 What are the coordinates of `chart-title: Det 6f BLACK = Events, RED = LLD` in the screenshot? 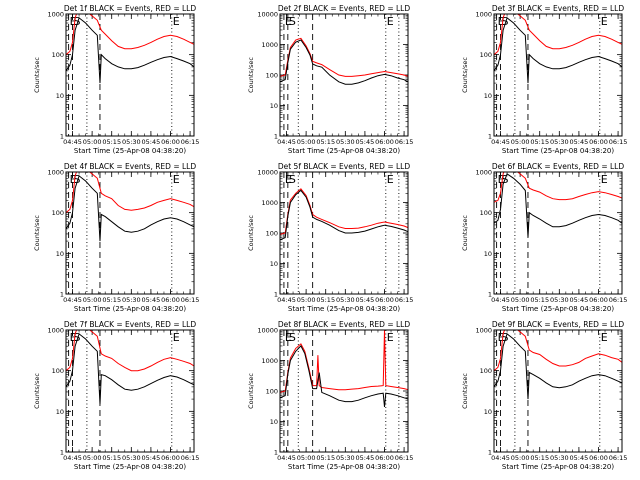 It's located at (558, 166).